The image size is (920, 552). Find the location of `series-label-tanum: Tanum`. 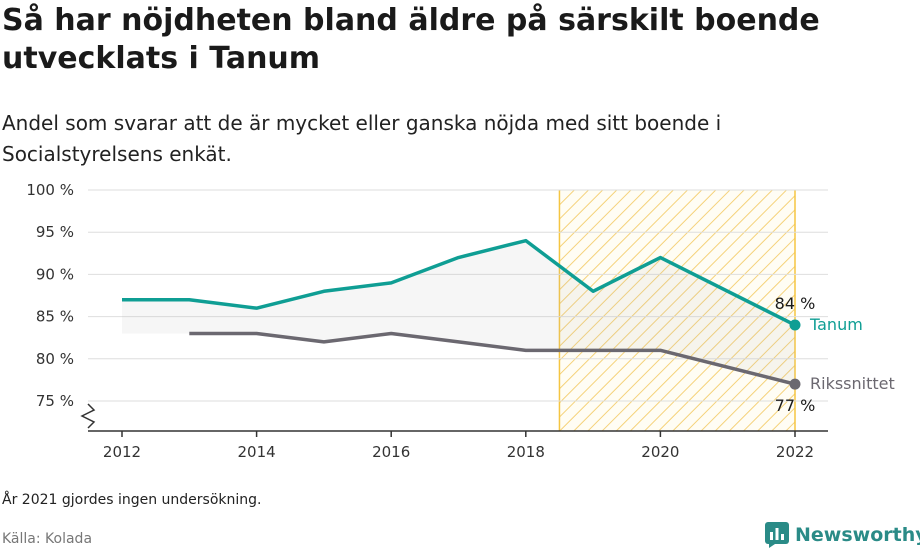

series-label-tanum: Tanum is located at coordinates (836, 324).